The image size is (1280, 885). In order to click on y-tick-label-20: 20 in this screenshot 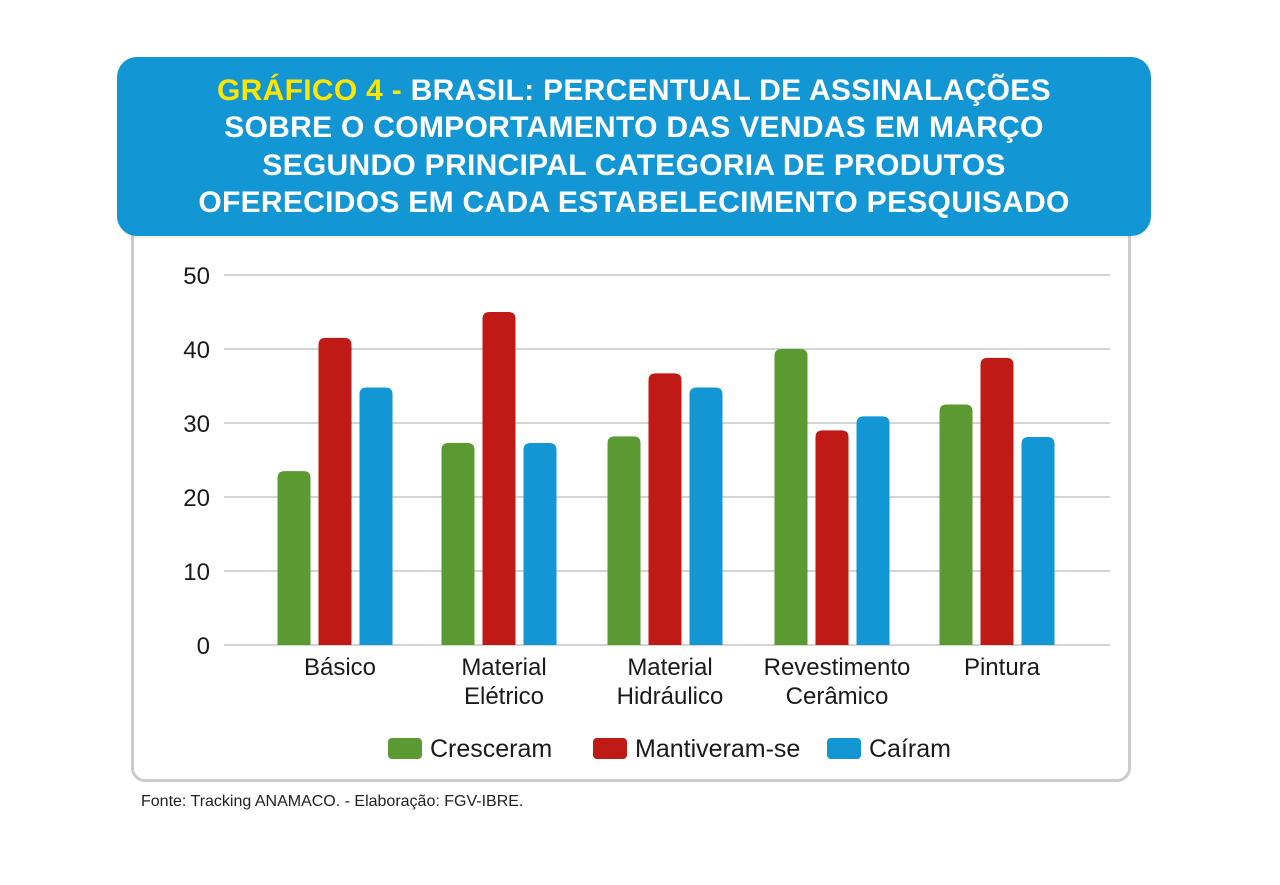, I will do `click(196, 498)`.